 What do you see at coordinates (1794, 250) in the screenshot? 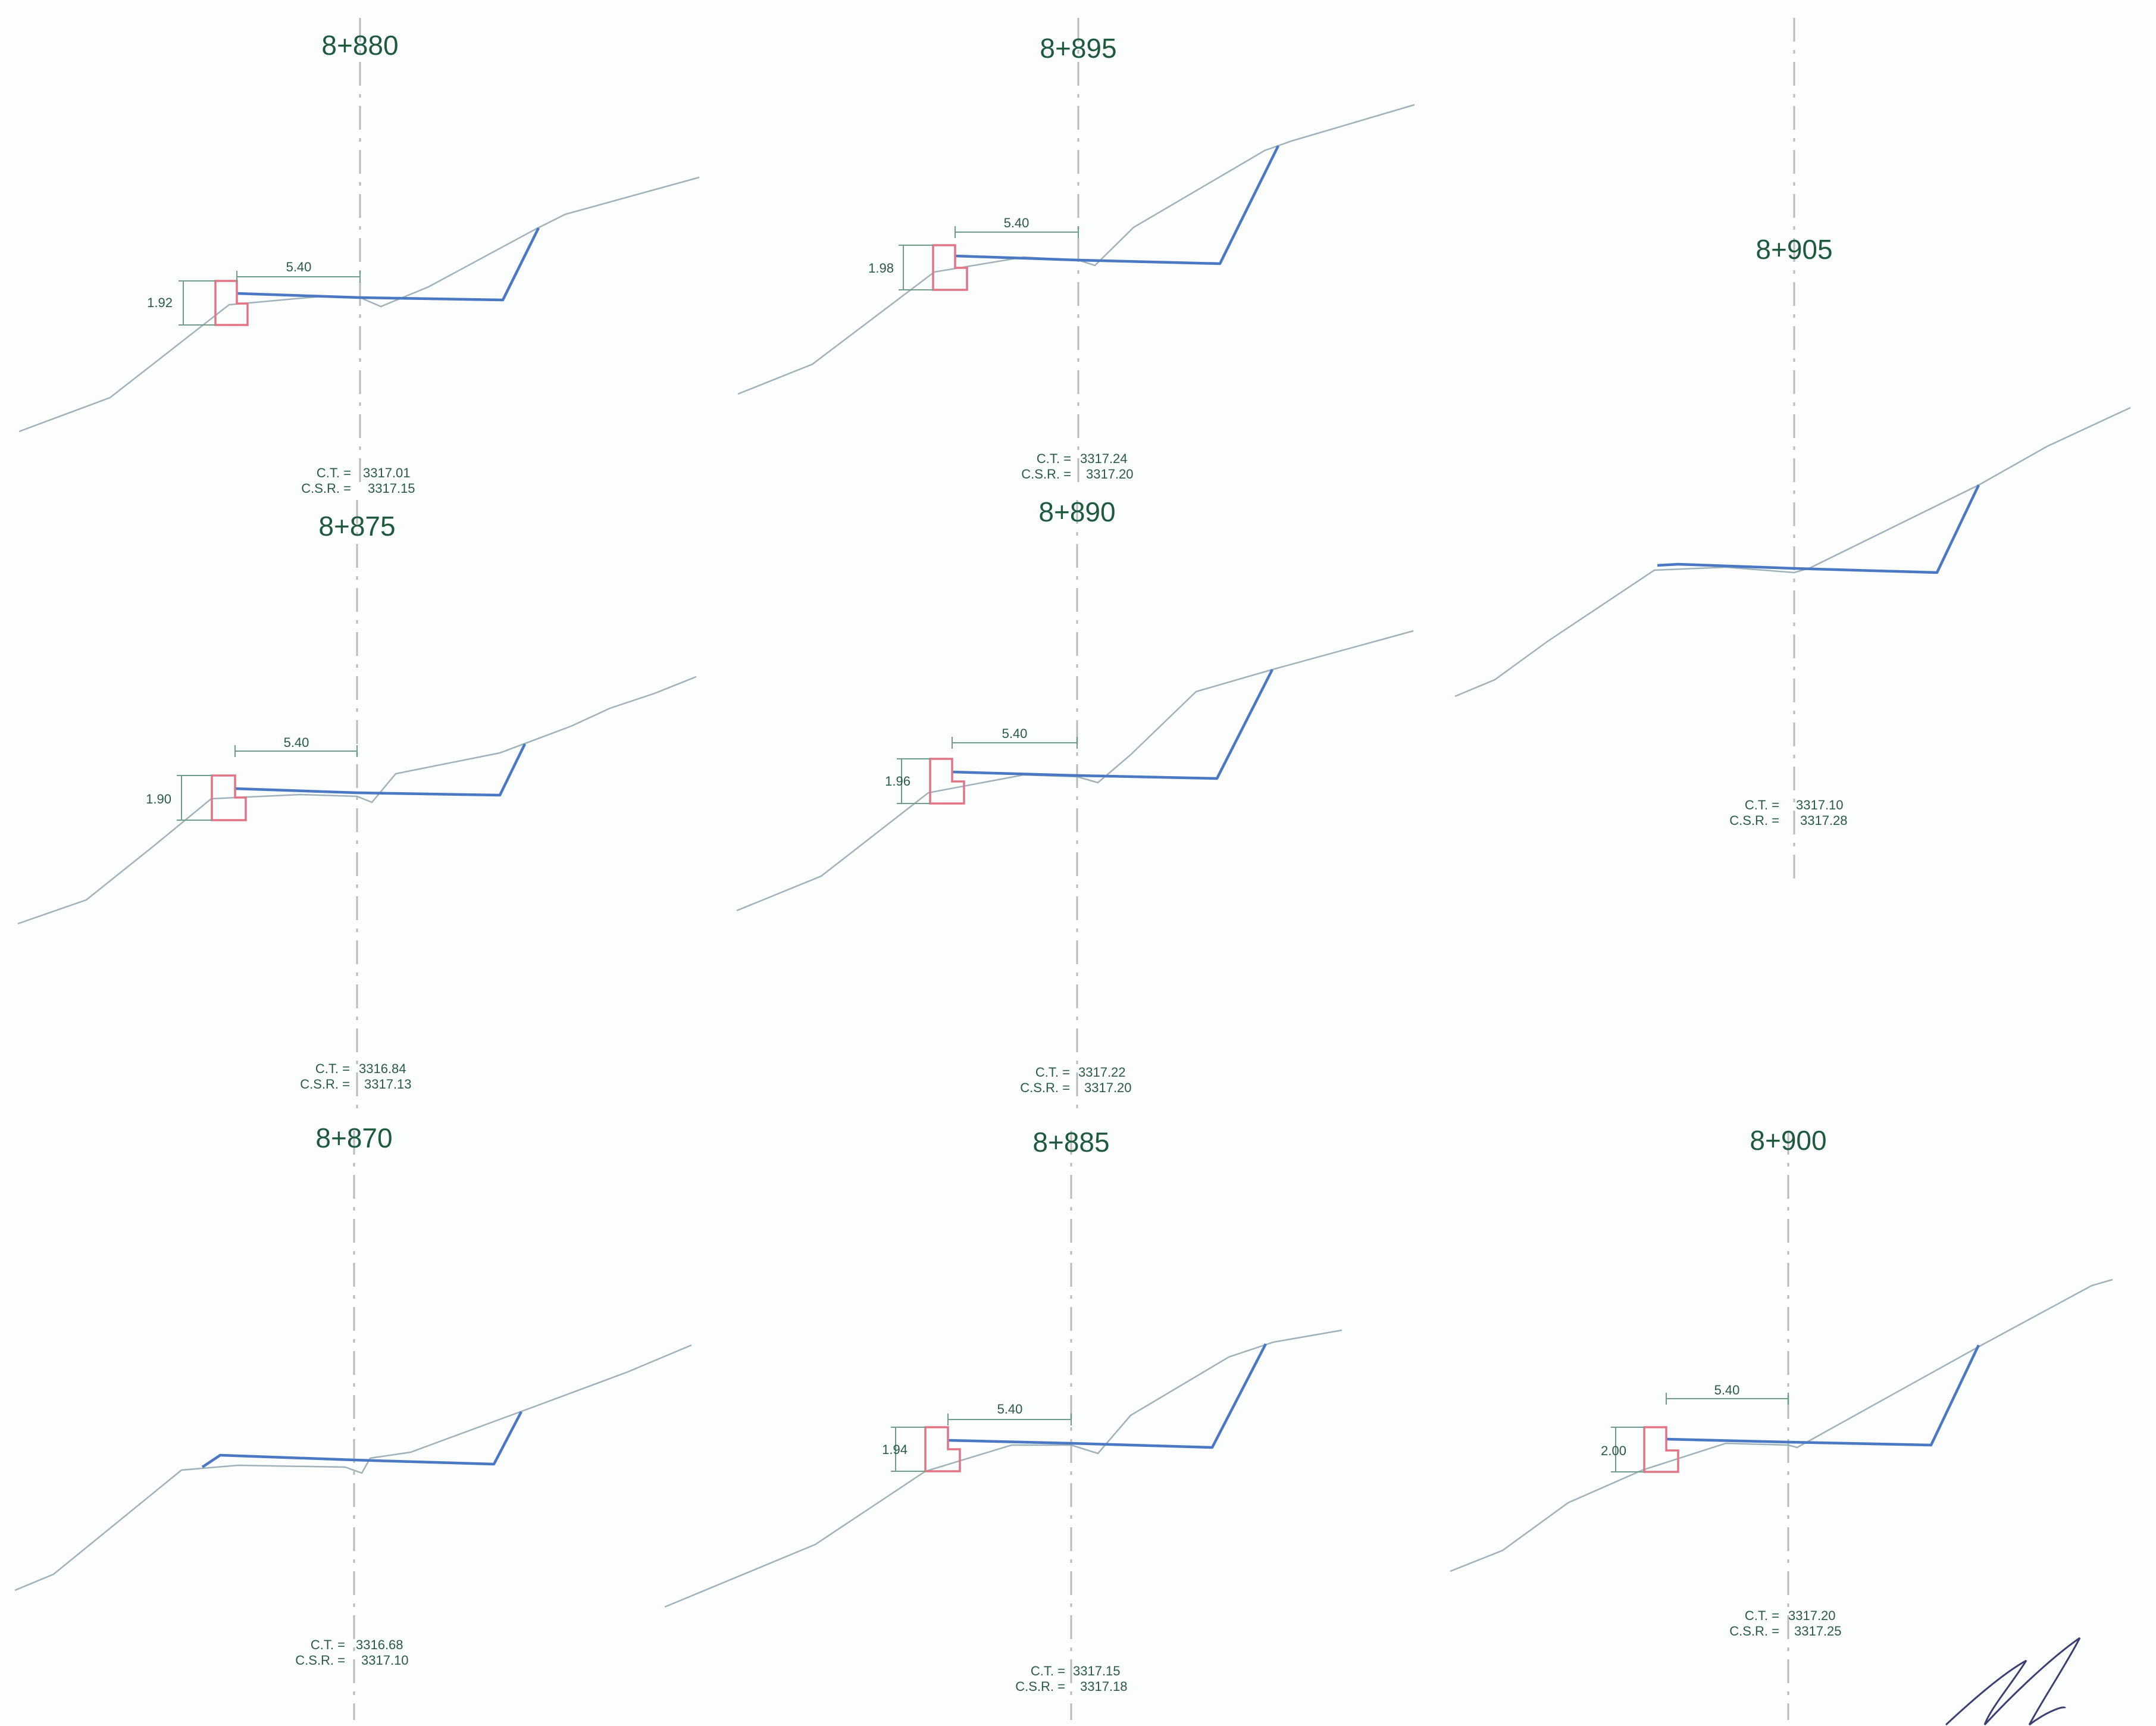
I see `station-title: 8+905` at bounding box center [1794, 250].